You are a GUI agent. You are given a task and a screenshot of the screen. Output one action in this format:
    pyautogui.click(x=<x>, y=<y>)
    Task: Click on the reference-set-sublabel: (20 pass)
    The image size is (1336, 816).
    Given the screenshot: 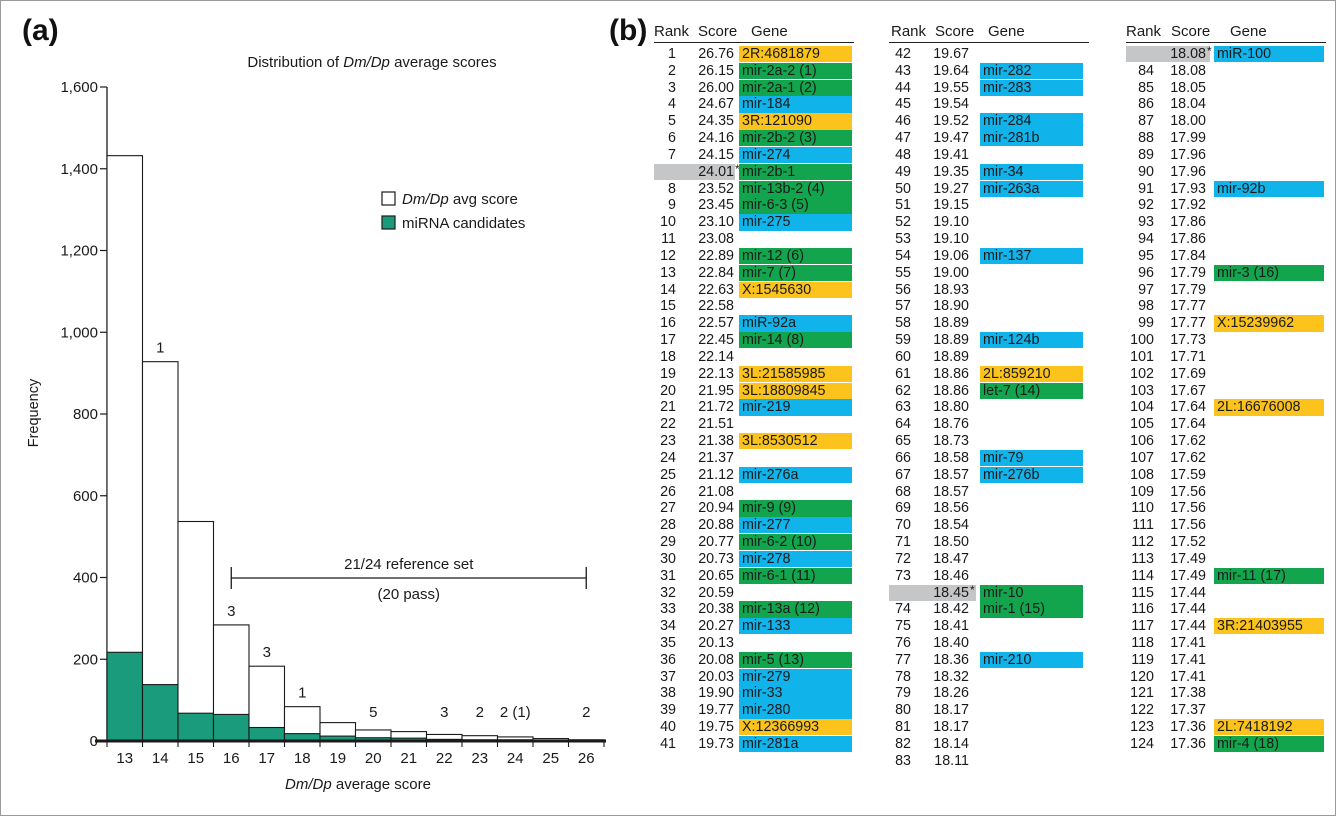 What is the action you would take?
    pyautogui.click(x=408, y=594)
    